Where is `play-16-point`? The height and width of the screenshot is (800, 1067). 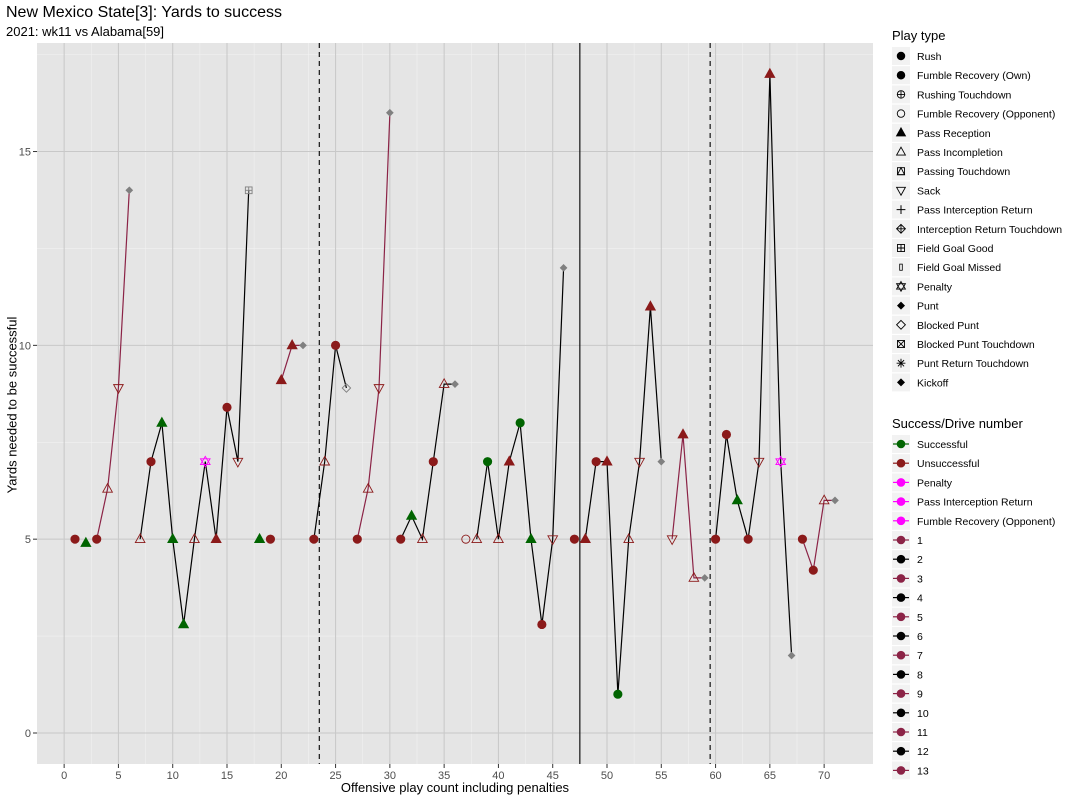
play-16-point is located at coordinates (238, 462).